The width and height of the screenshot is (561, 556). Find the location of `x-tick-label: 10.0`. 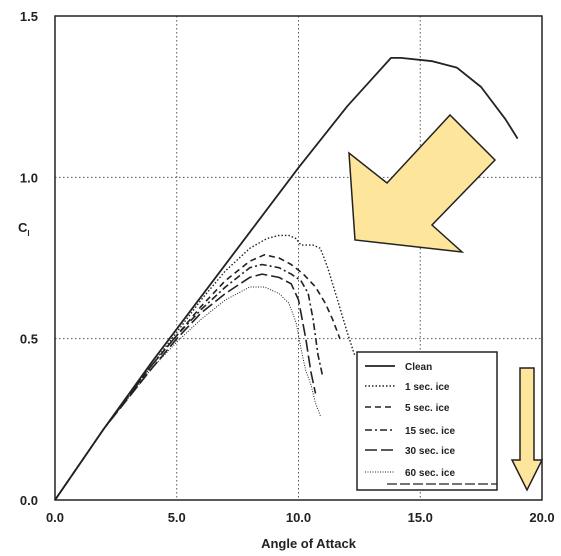

x-tick-label: 10.0 is located at coordinates (298, 517).